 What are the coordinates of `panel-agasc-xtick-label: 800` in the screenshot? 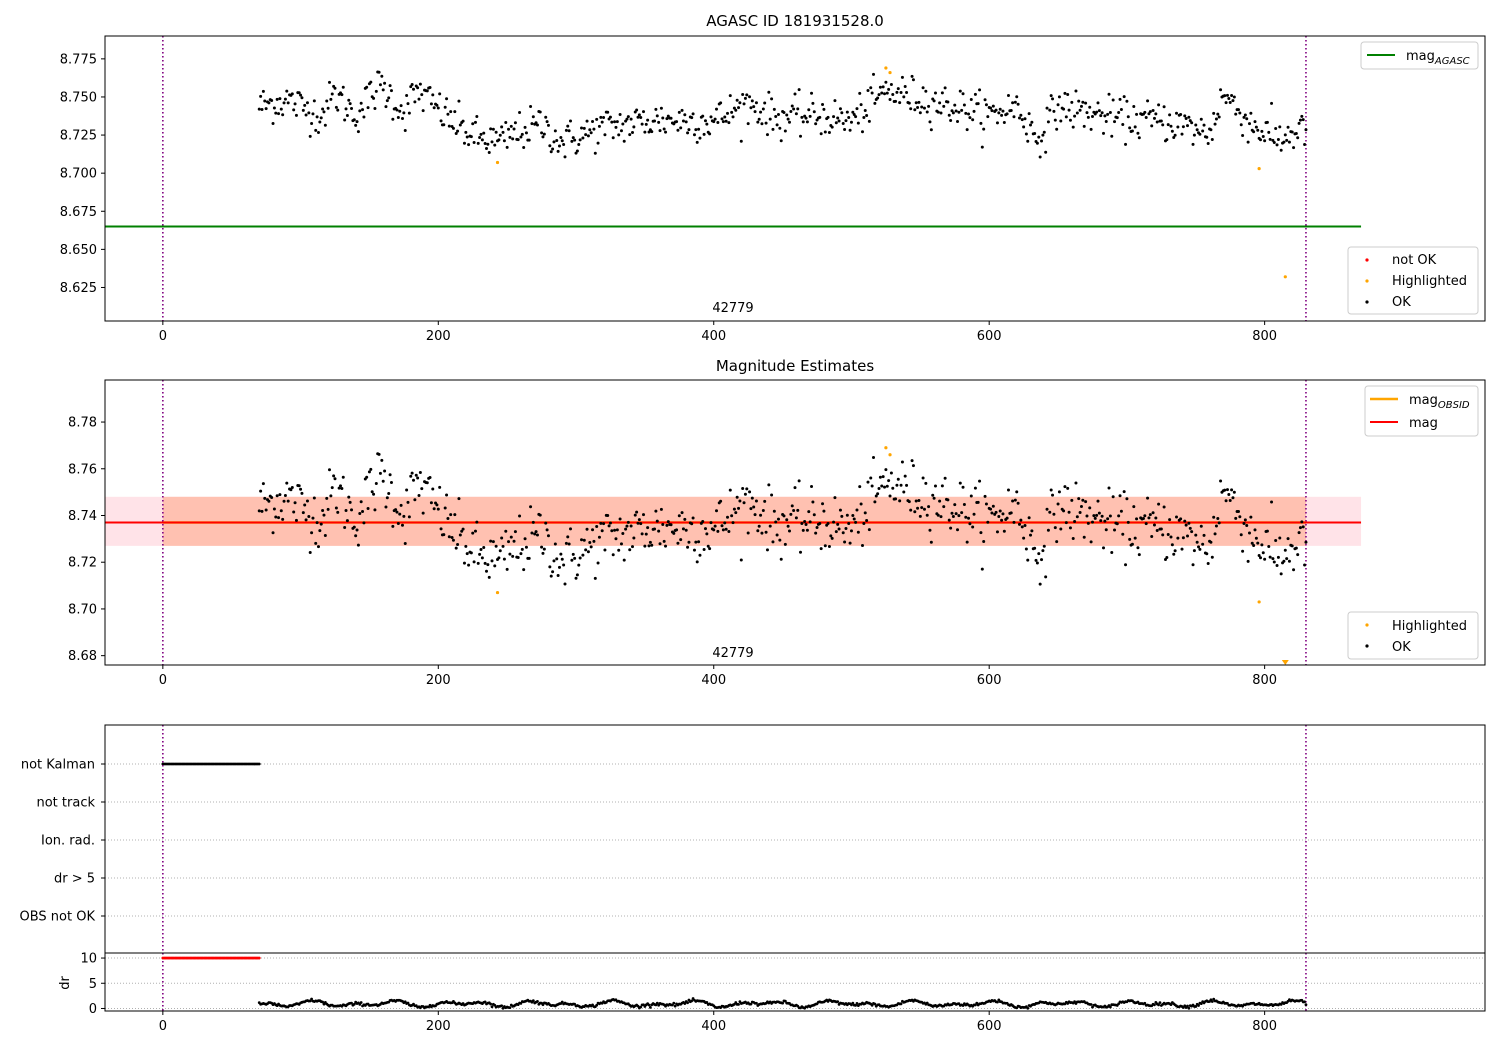 It's located at (1264, 336).